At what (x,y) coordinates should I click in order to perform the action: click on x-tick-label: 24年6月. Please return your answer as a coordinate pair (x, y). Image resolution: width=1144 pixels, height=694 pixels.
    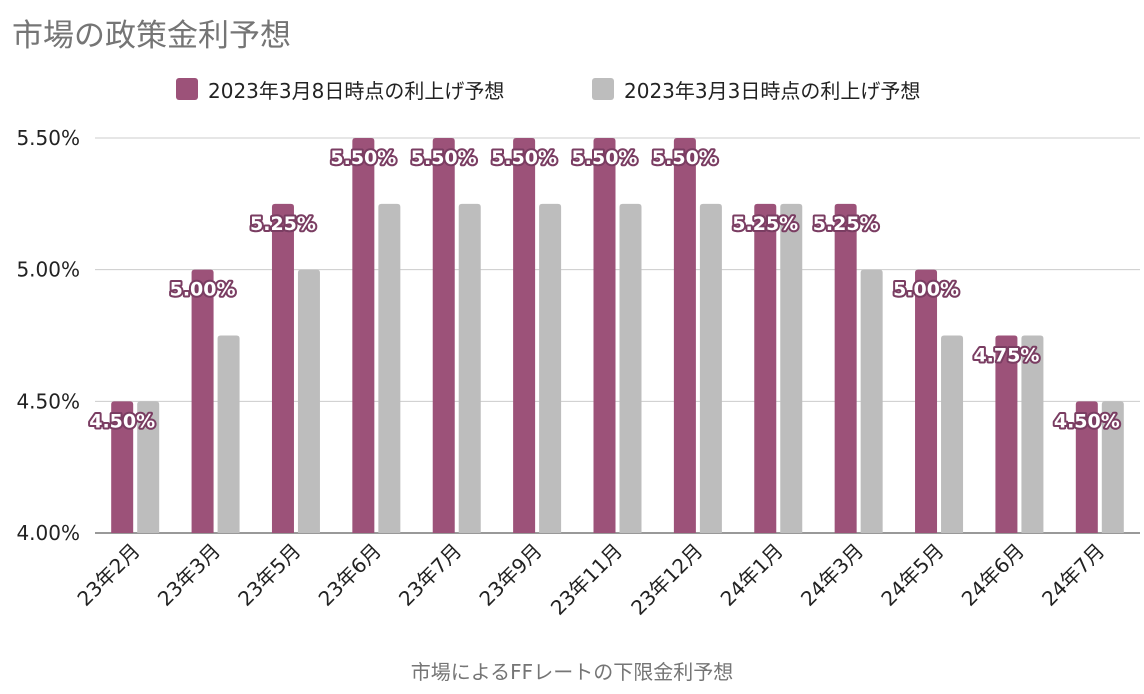
    Looking at the image, I should click on (993, 575).